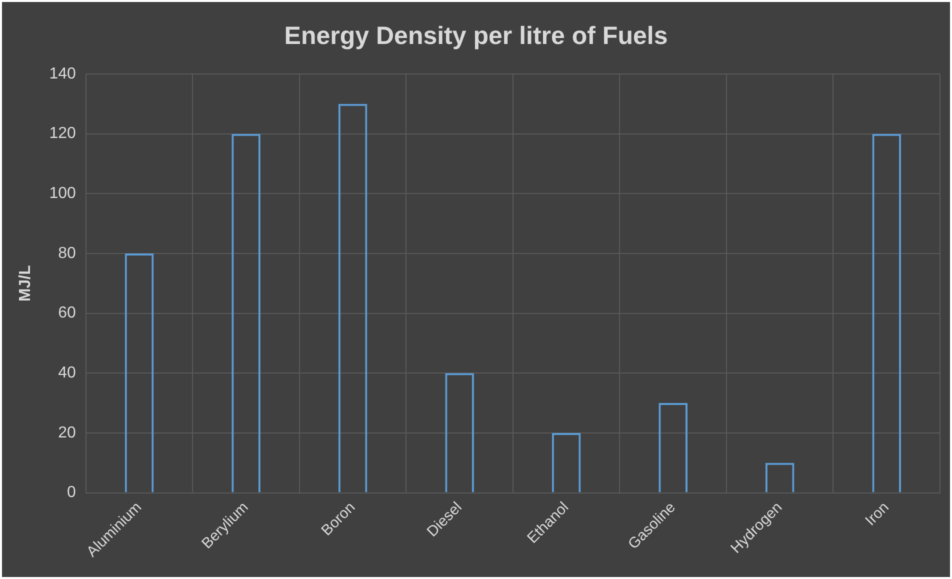 This screenshot has height=579, width=952. Describe the element at coordinates (62, 193) in the screenshot. I see `y-tick-label: 100` at that location.